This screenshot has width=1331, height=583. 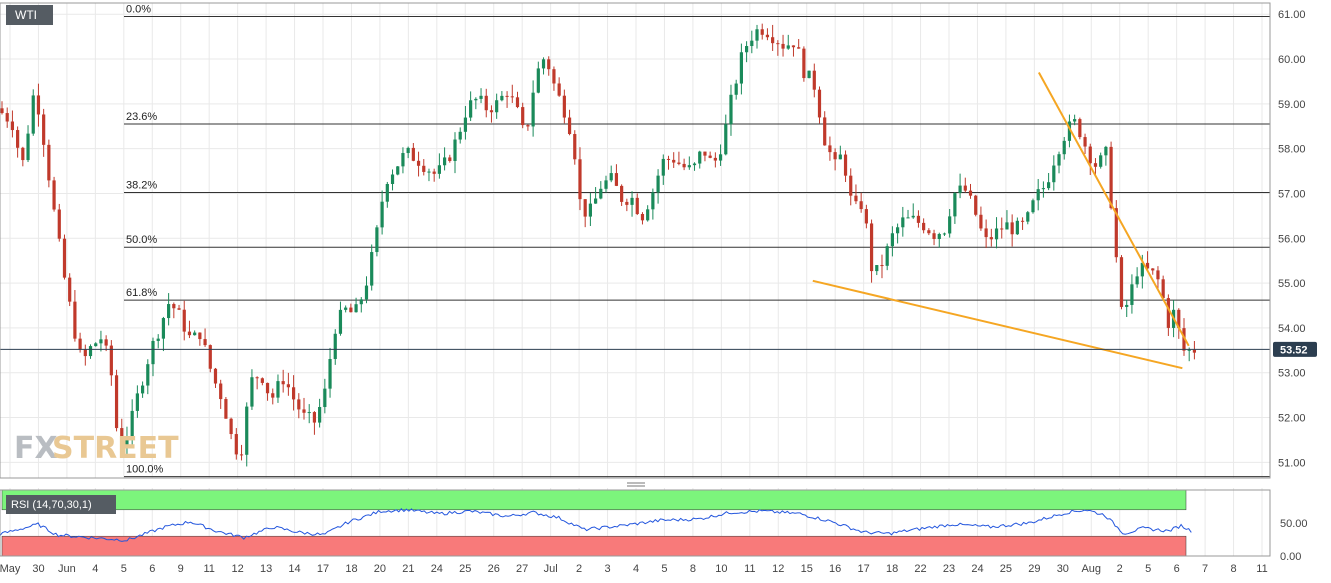 What do you see at coordinates (1292, 105) in the screenshot?
I see `price-tick-label: 59.00` at bounding box center [1292, 105].